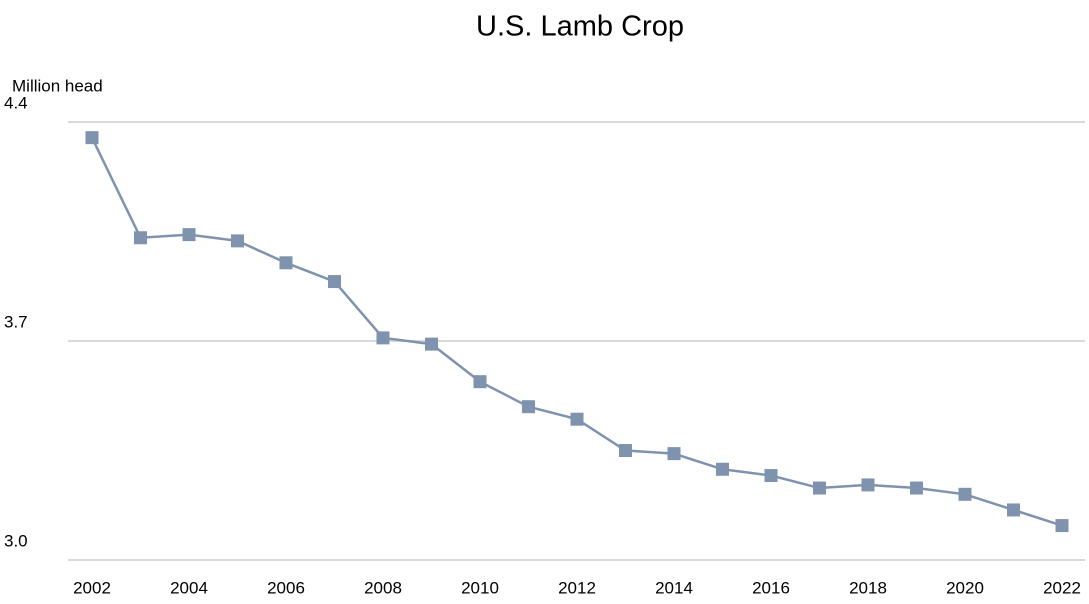 The width and height of the screenshot is (1089, 604). I want to click on x-tick-label: 2022, so click(1062, 587).